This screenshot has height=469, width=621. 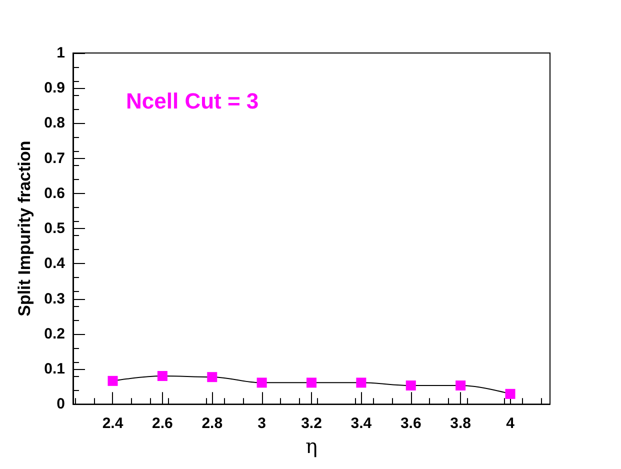 What do you see at coordinates (460, 423) in the screenshot?
I see `x-tick-label: 3.8` at bounding box center [460, 423].